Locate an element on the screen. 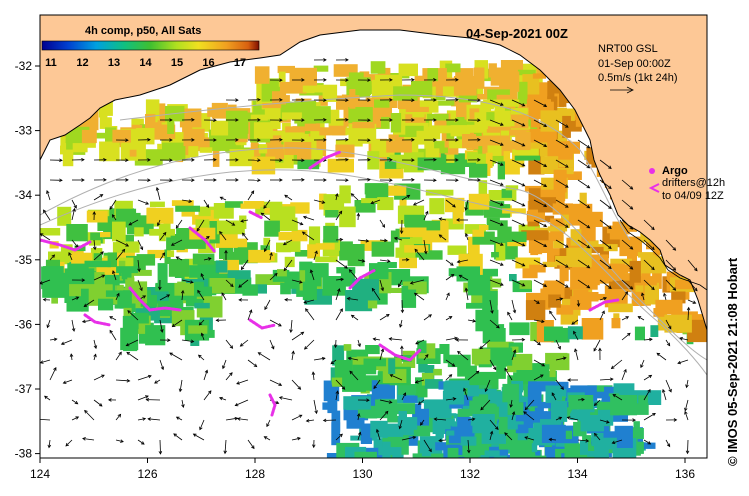  colorbar-tick-14: 14 is located at coordinates (145, 63).